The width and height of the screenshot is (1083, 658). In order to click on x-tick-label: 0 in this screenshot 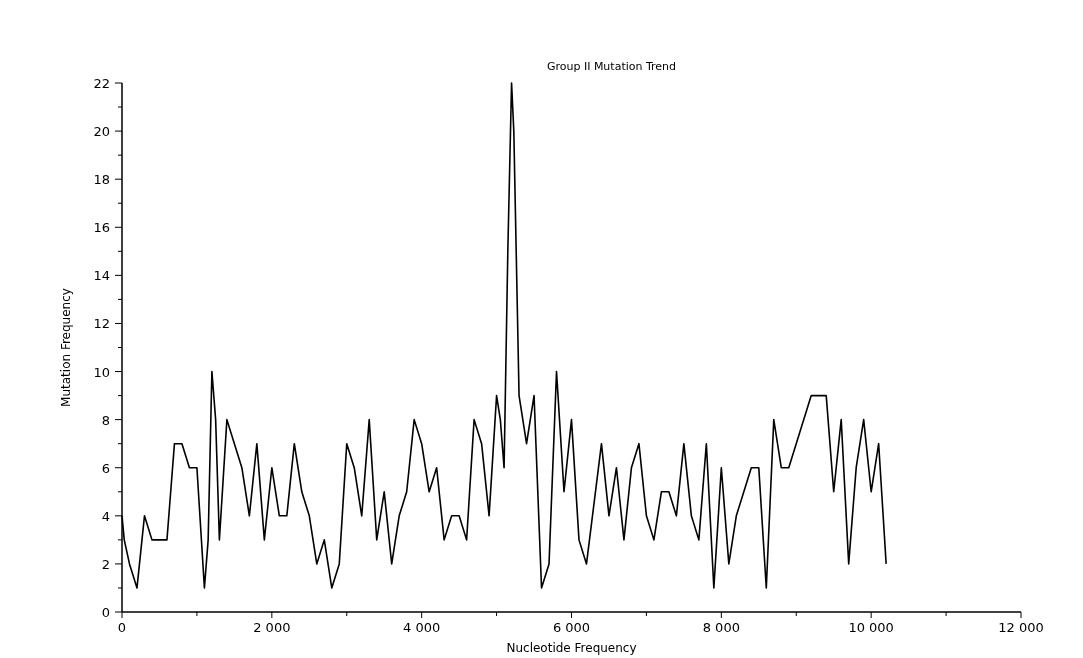, I will do `click(122, 627)`.